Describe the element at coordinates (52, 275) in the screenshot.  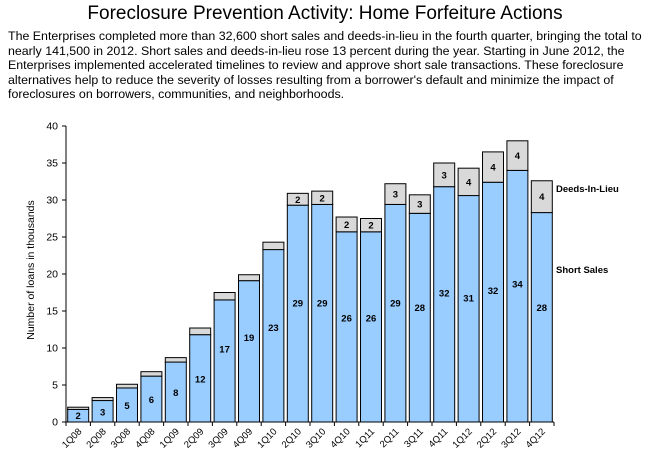
I see `y-tick-label: 20` at that location.